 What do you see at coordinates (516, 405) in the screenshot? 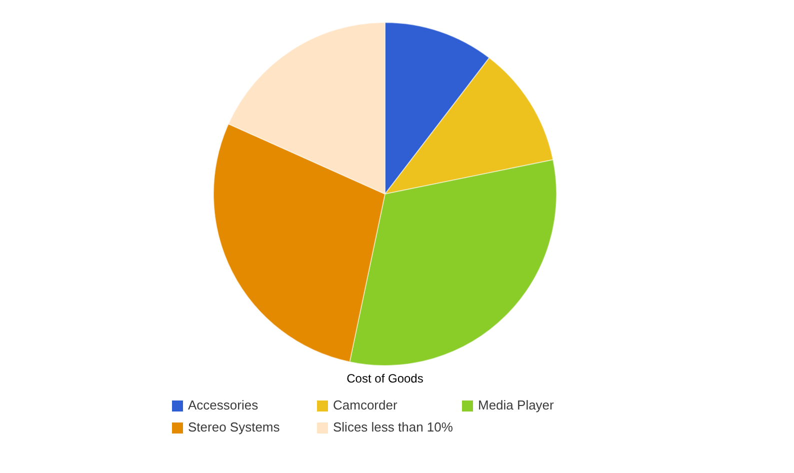
I see `legend-label: Media Player` at bounding box center [516, 405].